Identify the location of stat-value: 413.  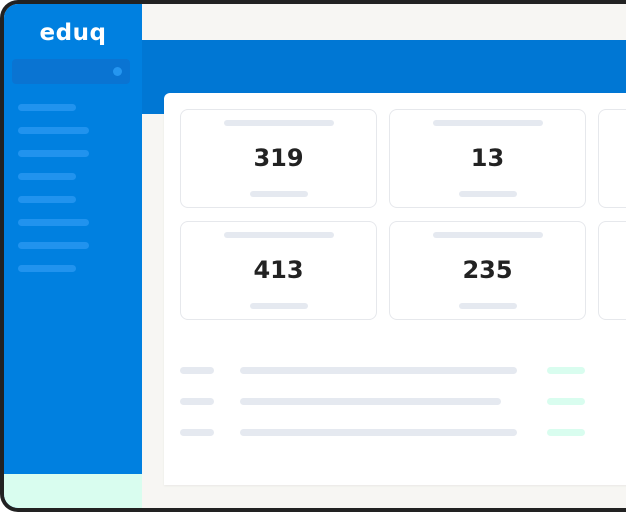
(278, 270).